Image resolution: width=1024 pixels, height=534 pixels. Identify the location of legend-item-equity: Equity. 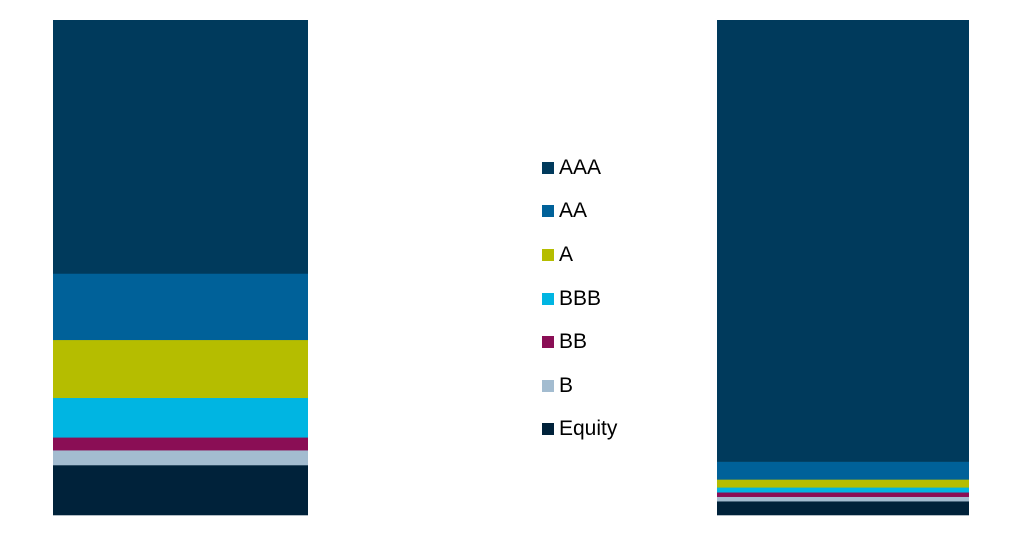
(579, 430).